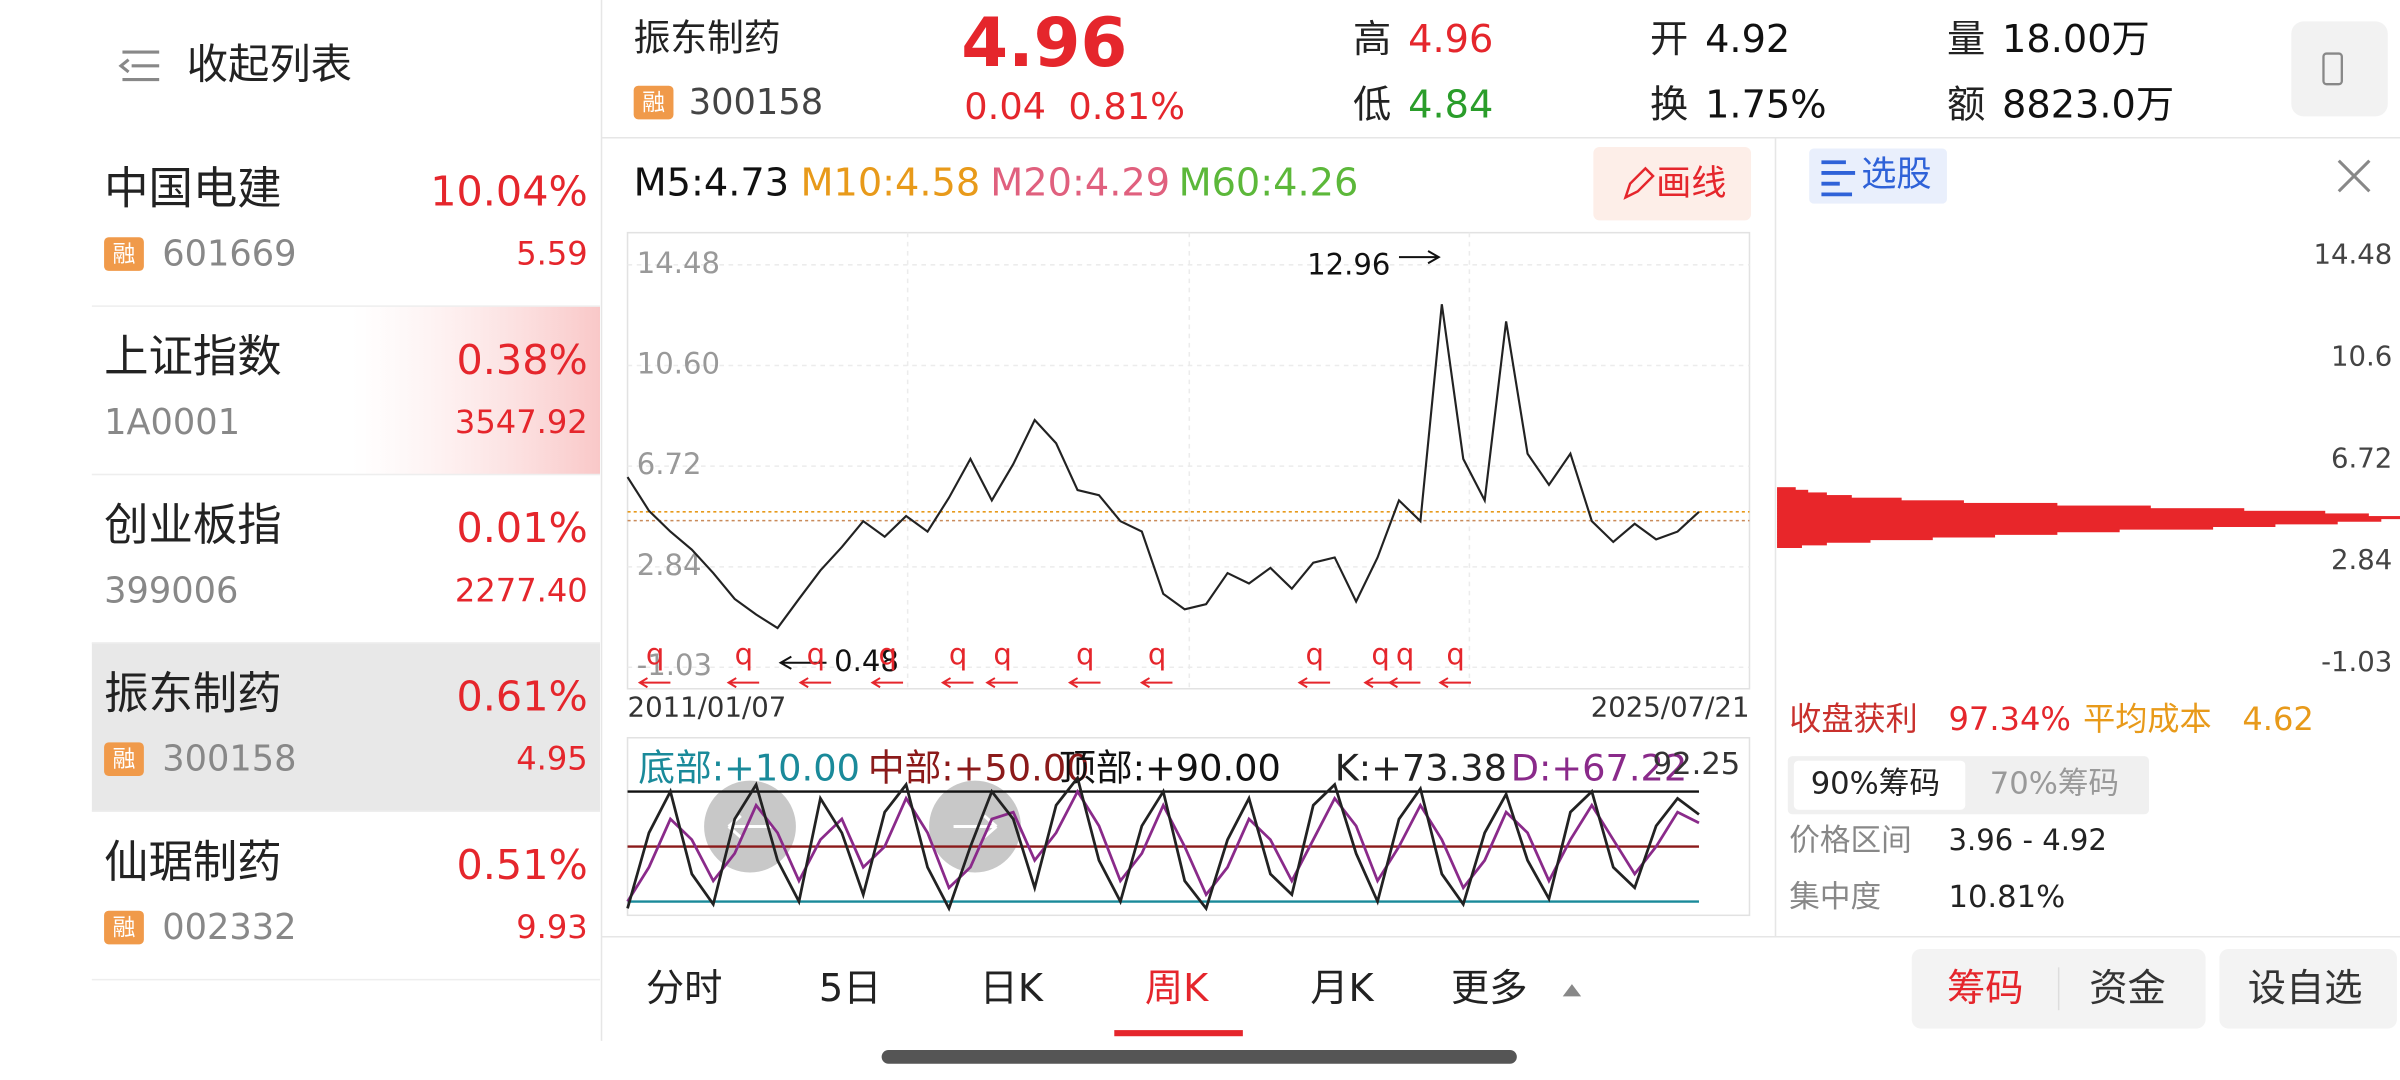 The height and width of the screenshot is (1080, 2400). What do you see at coordinates (979, 767) in the screenshot?
I see `level-label: 中部:+50.00` at bounding box center [979, 767].